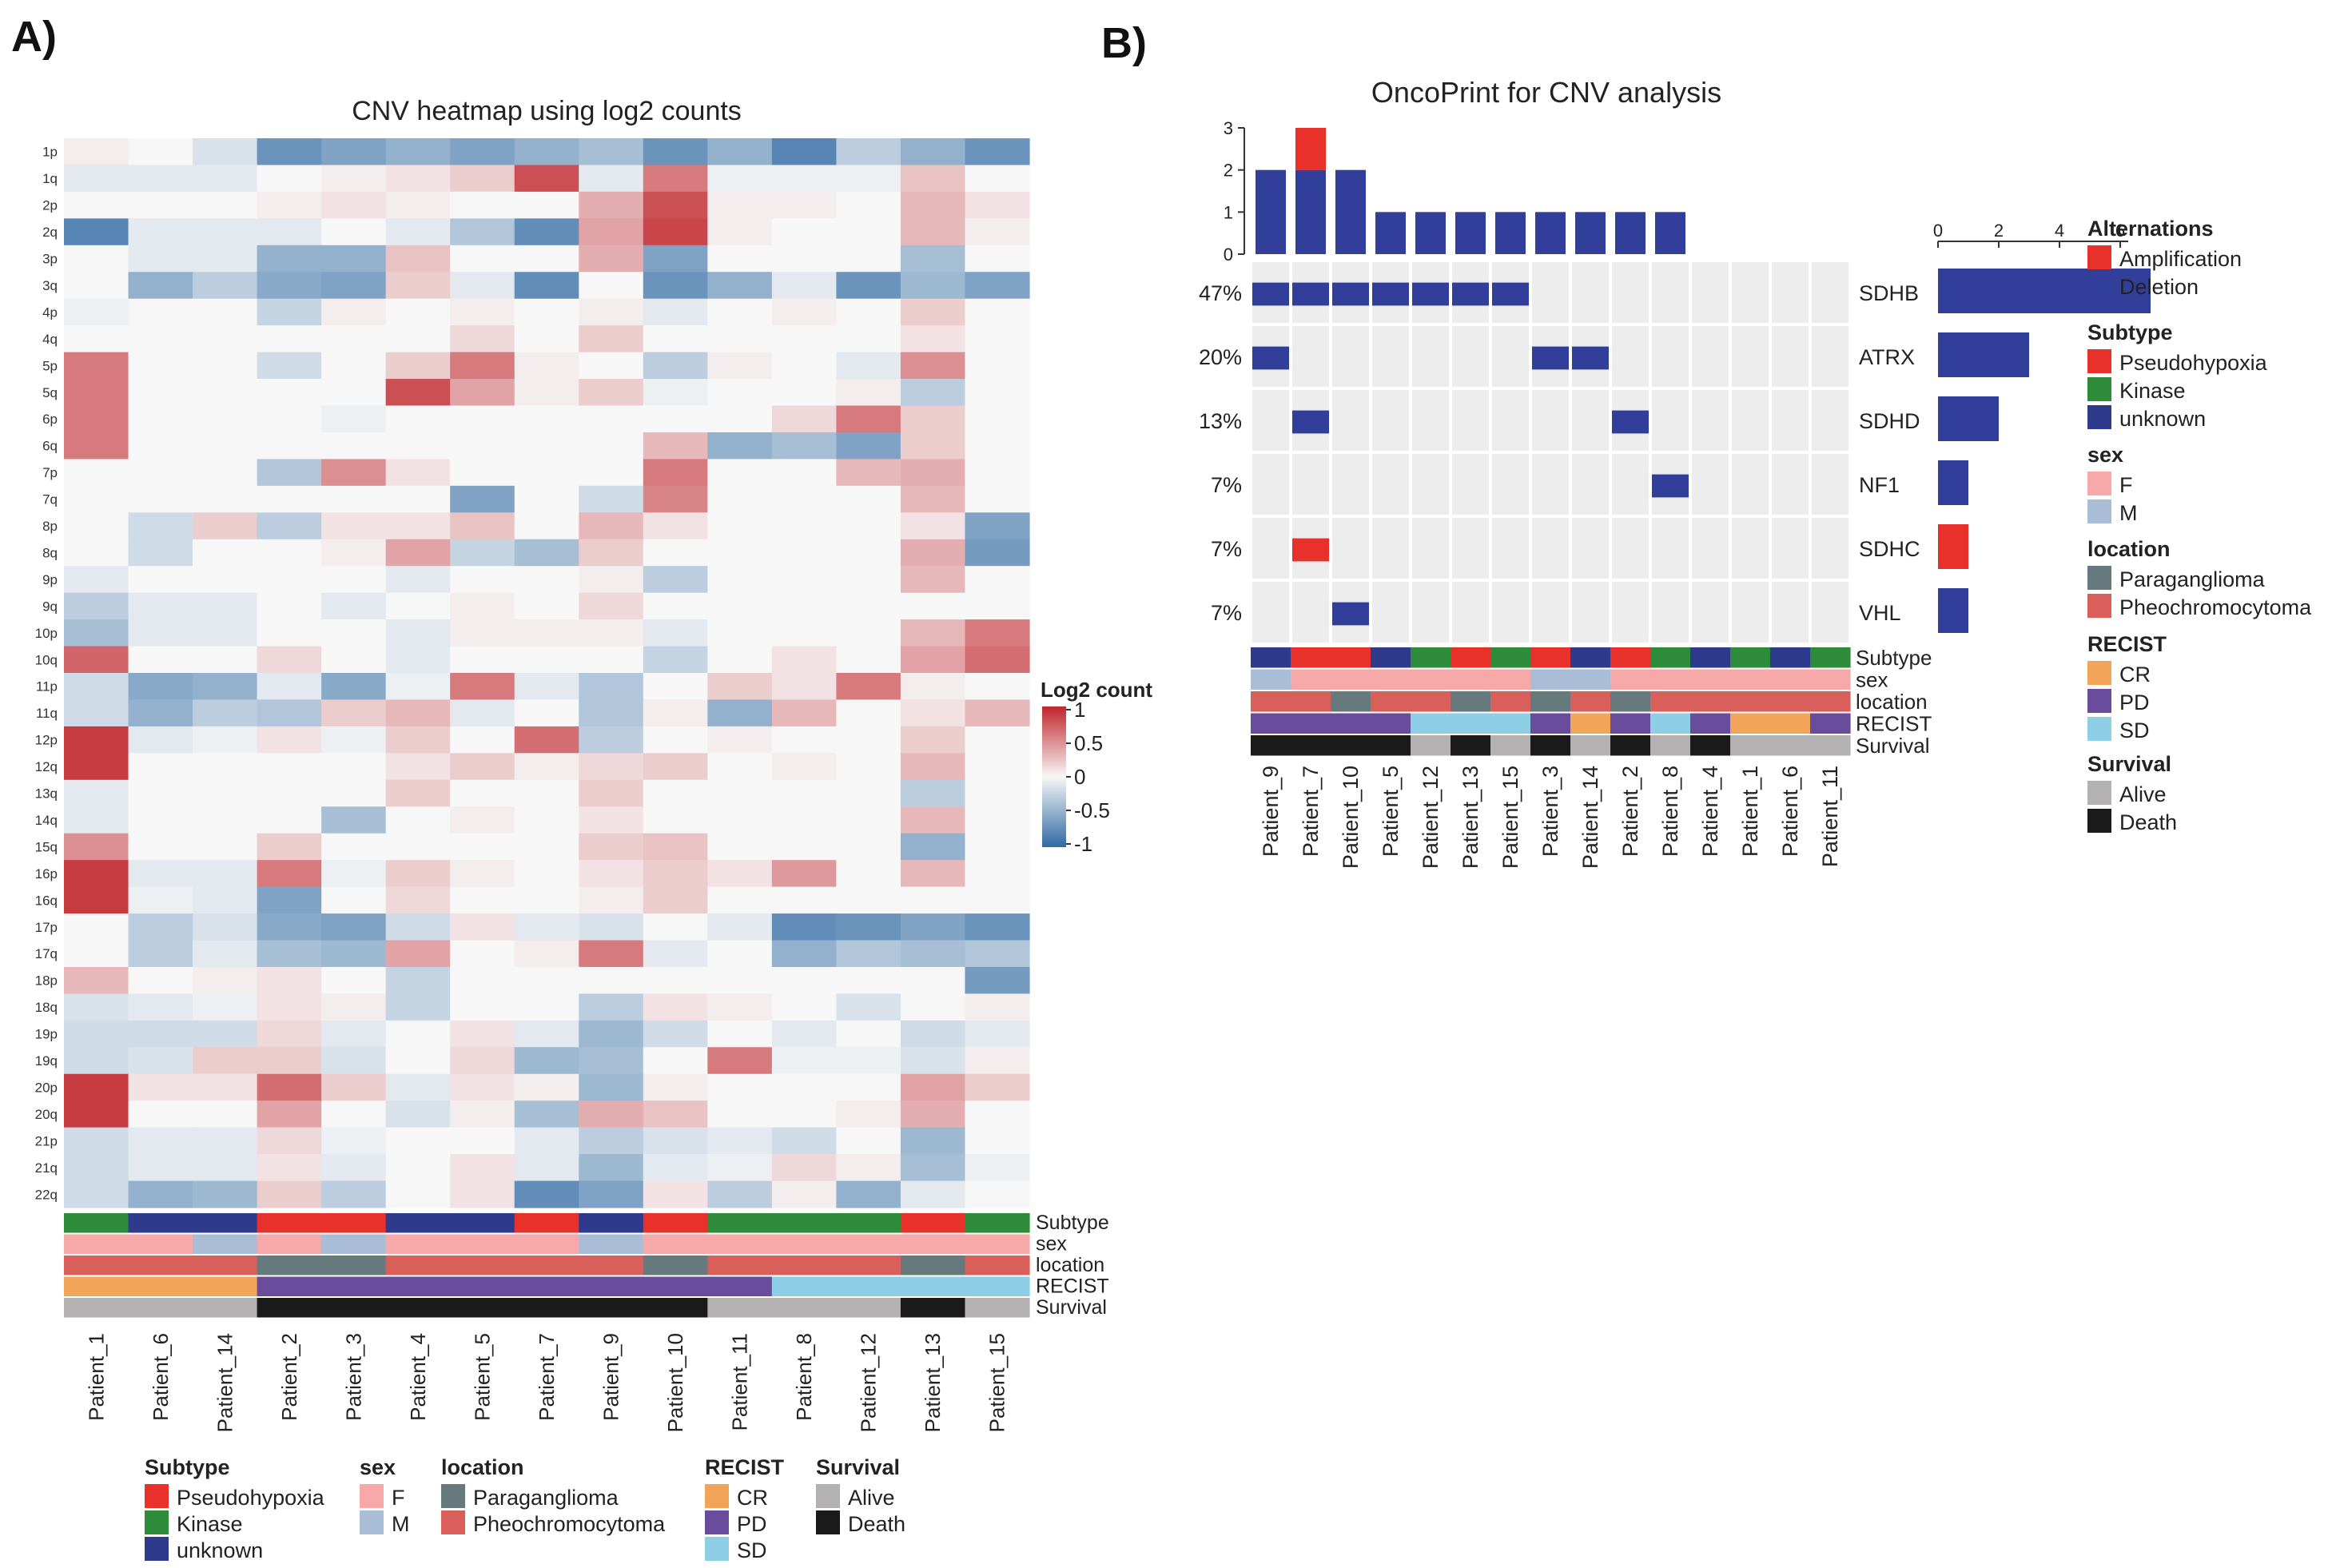 This screenshot has height=1568, width=2328. What do you see at coordinates (2134, 702) in the screenshot?
I see `legend-item-label: PD` at bounding box center [2134, 702].